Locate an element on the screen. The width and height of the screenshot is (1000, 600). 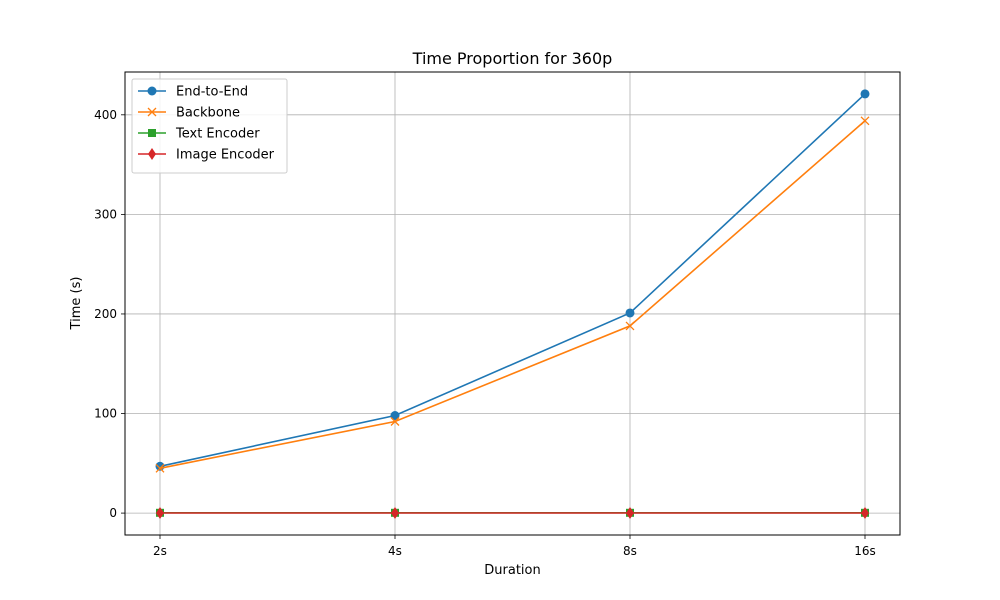
legend-marker-end-to-end is located at coordinates (152, 91).